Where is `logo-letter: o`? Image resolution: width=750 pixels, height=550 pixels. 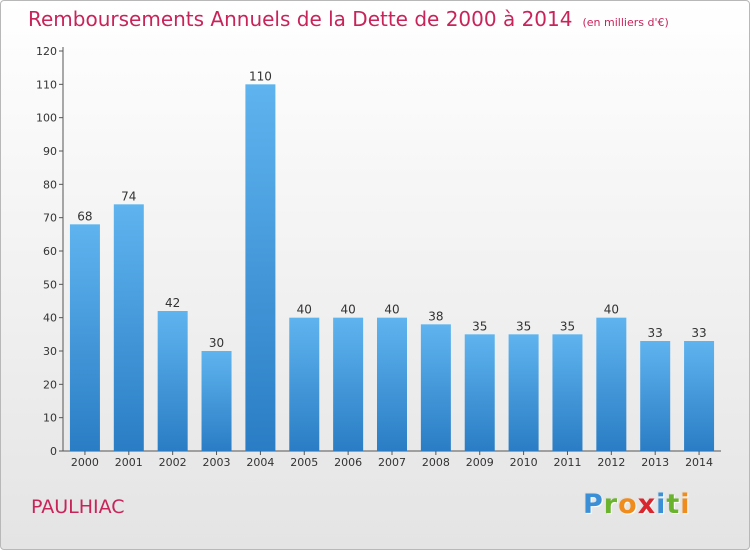 logo-letter: o is located at coordinates (628, 504).